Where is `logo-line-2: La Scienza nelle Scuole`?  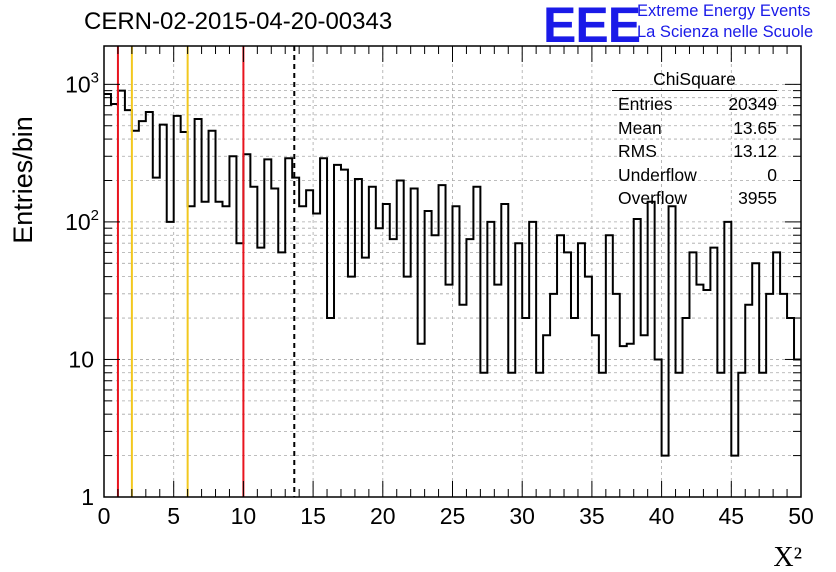 logo-line-2: La Scienza nelle Scuole is located at coordinates (725, 32).